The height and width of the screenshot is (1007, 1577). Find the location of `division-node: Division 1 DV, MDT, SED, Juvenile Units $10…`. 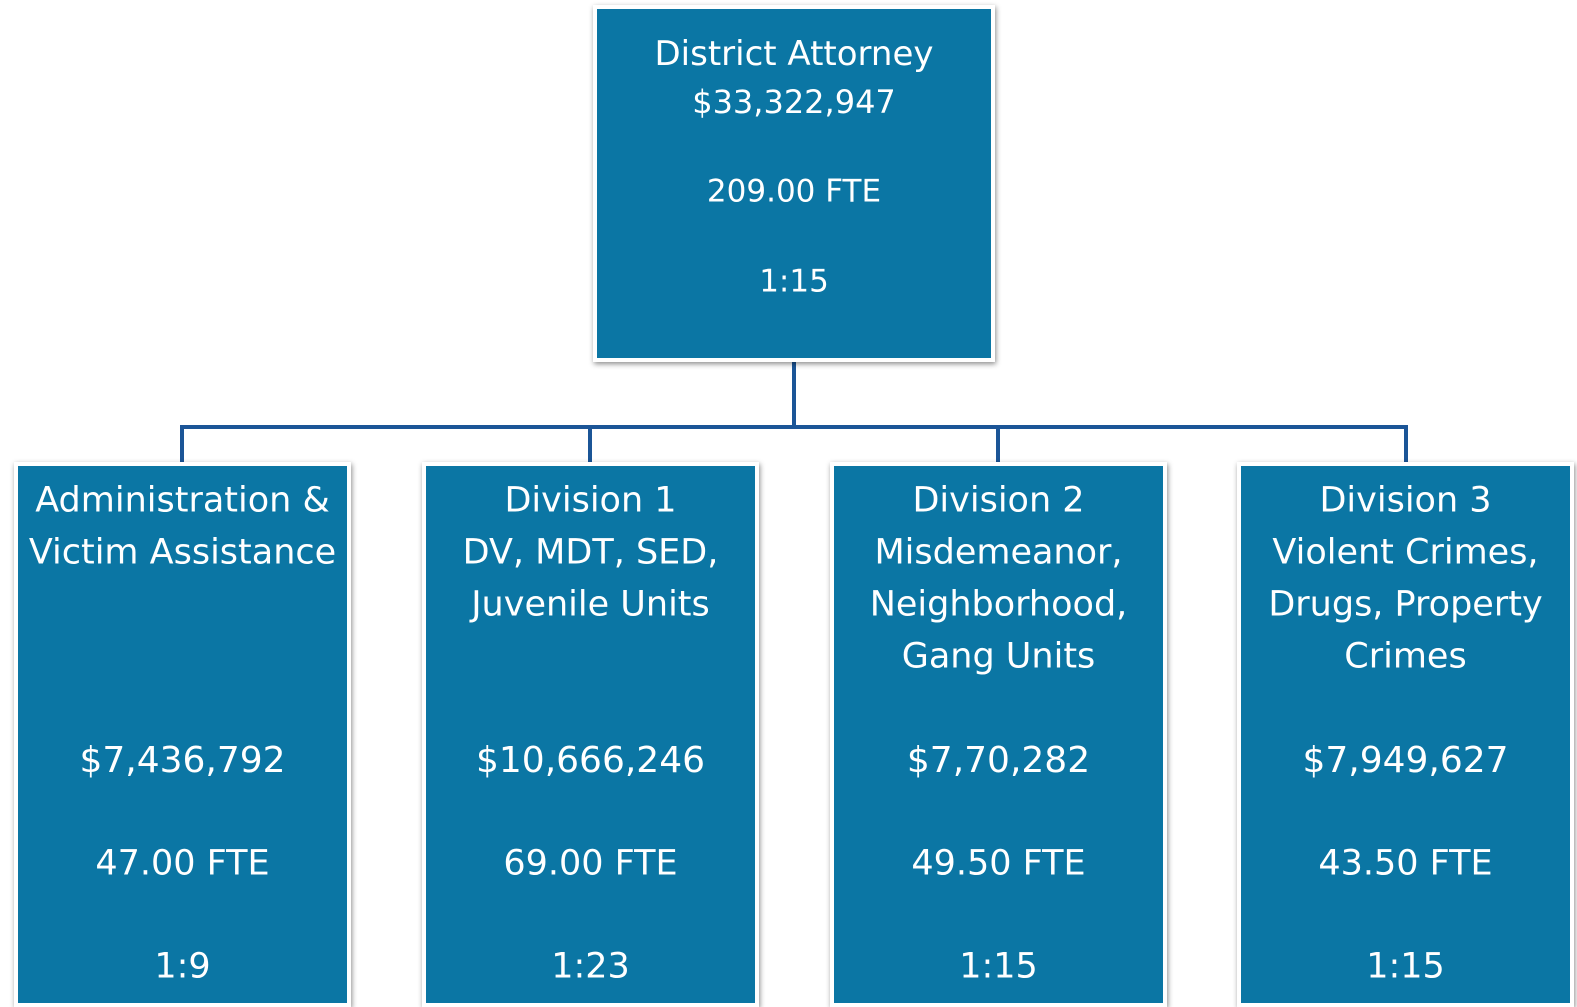

division-node: Division 1 DV, MDT, SED, Juvenile Units $10… is located at coordinates (590, 734).